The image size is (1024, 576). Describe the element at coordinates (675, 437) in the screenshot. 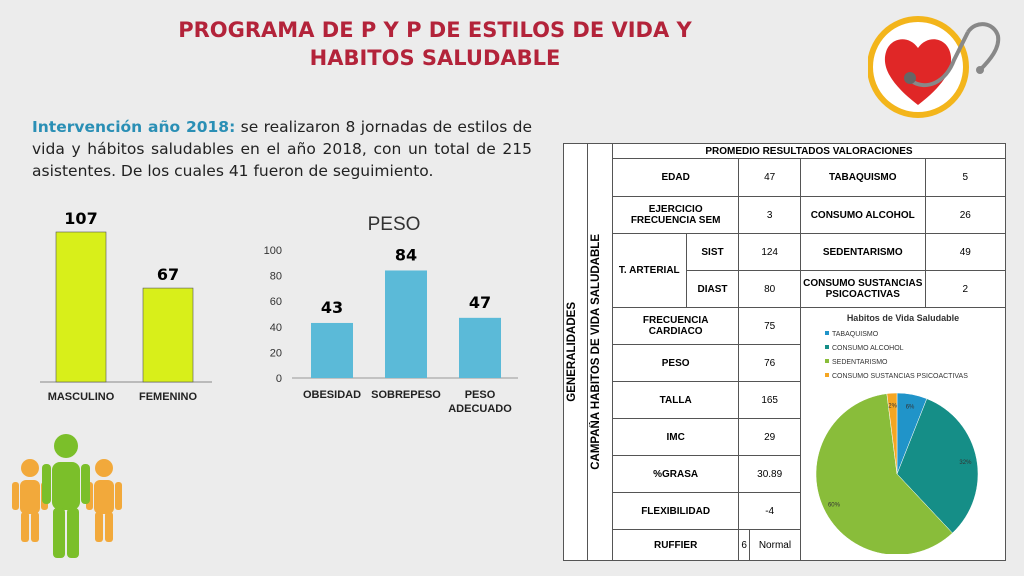

I see `imc-label: IMC` at that location.